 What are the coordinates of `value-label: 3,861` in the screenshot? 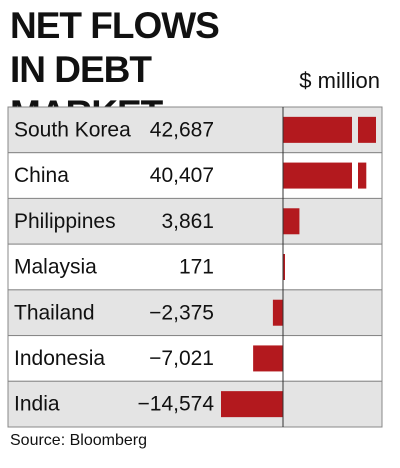 It's located at (187, 221).